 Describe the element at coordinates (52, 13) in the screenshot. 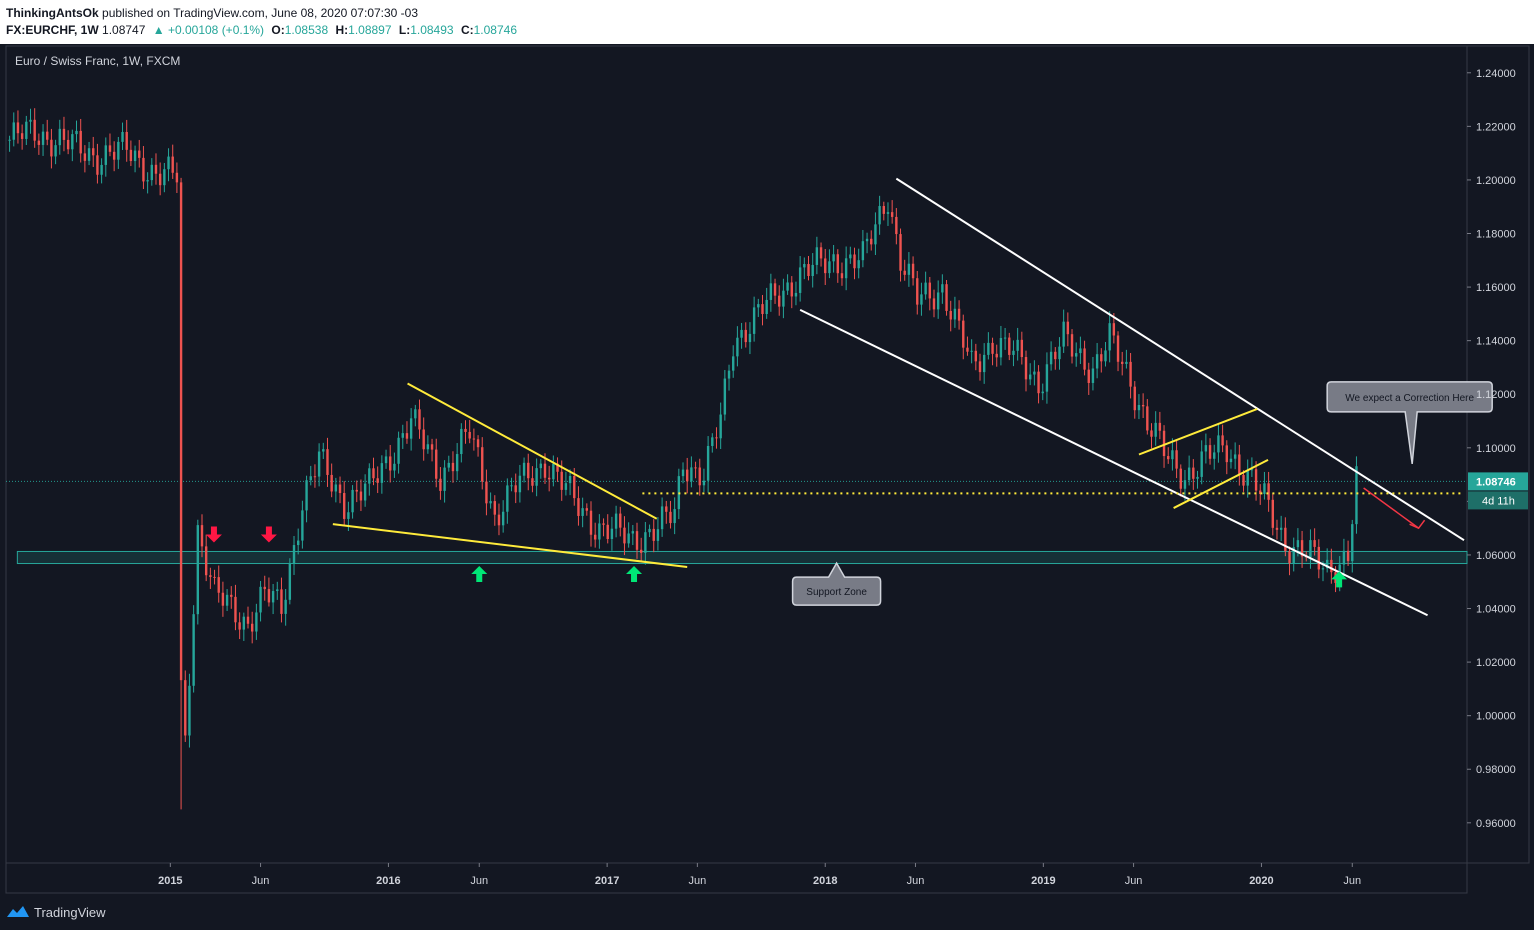

I see `author-name: ThinkingAntsOk` at that location.